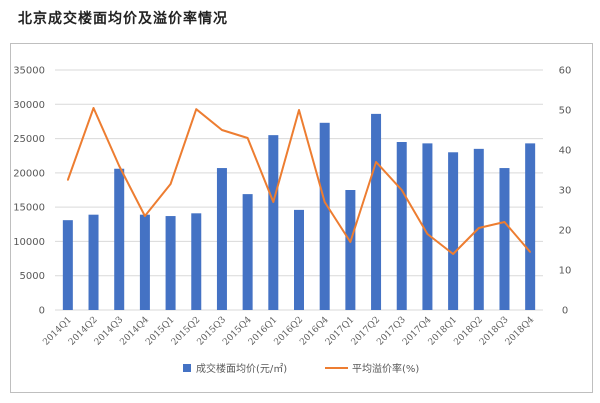 This screenshot has width=600, height=403. I want to click on right-axis-tick-label: 50, so click(565, 111).